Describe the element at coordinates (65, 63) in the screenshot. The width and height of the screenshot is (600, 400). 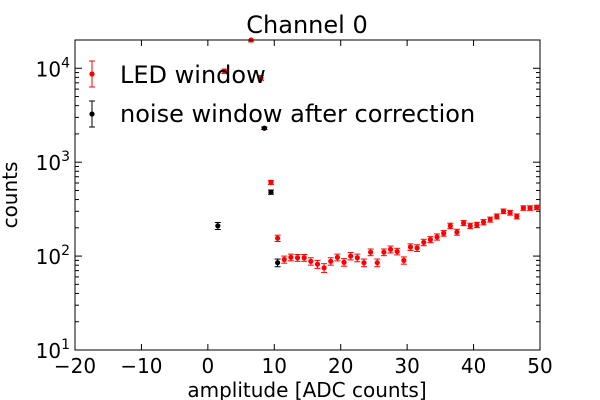
I see `y-tick-exponent: 4` at that location.